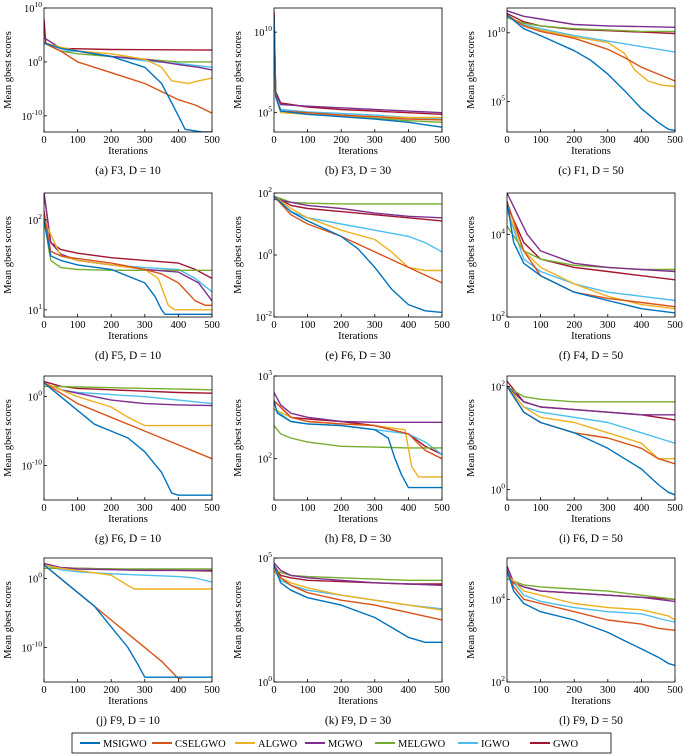 The height and width of the screenshot is (756, 685). Describe the element at coordinates (498, 233) in the screenshot. I see `y-tick-label: 10⁴` at that location.